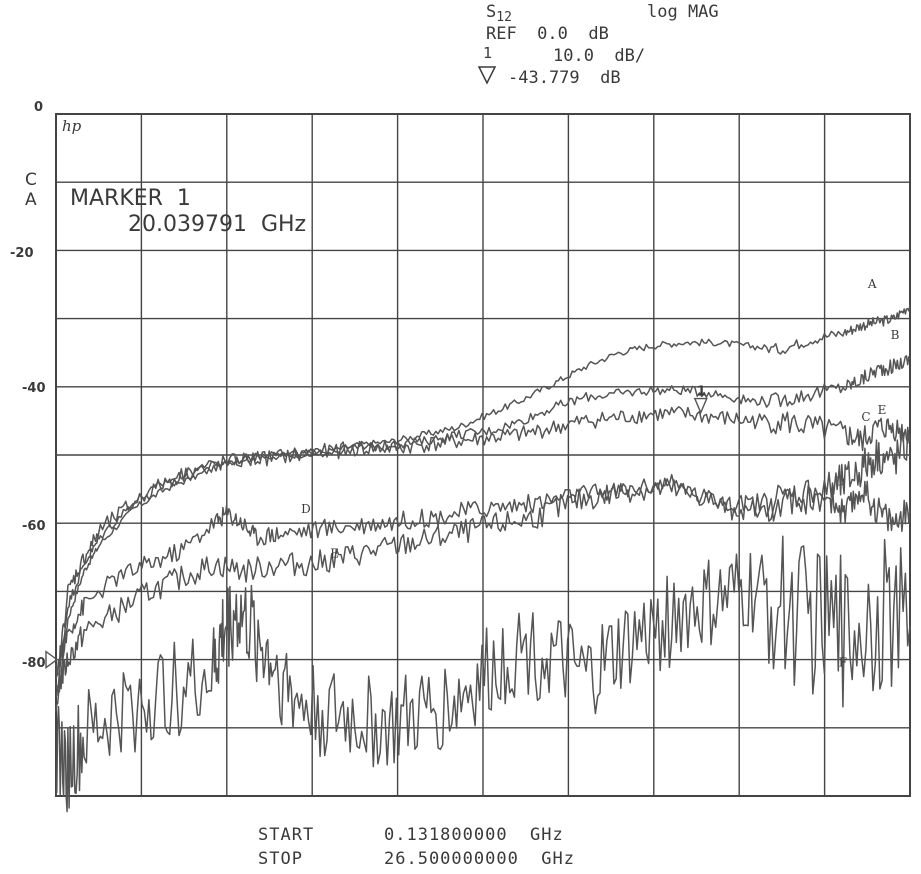  Describe the element at coordinates (843, 662) in the screenshot. I see `series-label-F: F` at that location.